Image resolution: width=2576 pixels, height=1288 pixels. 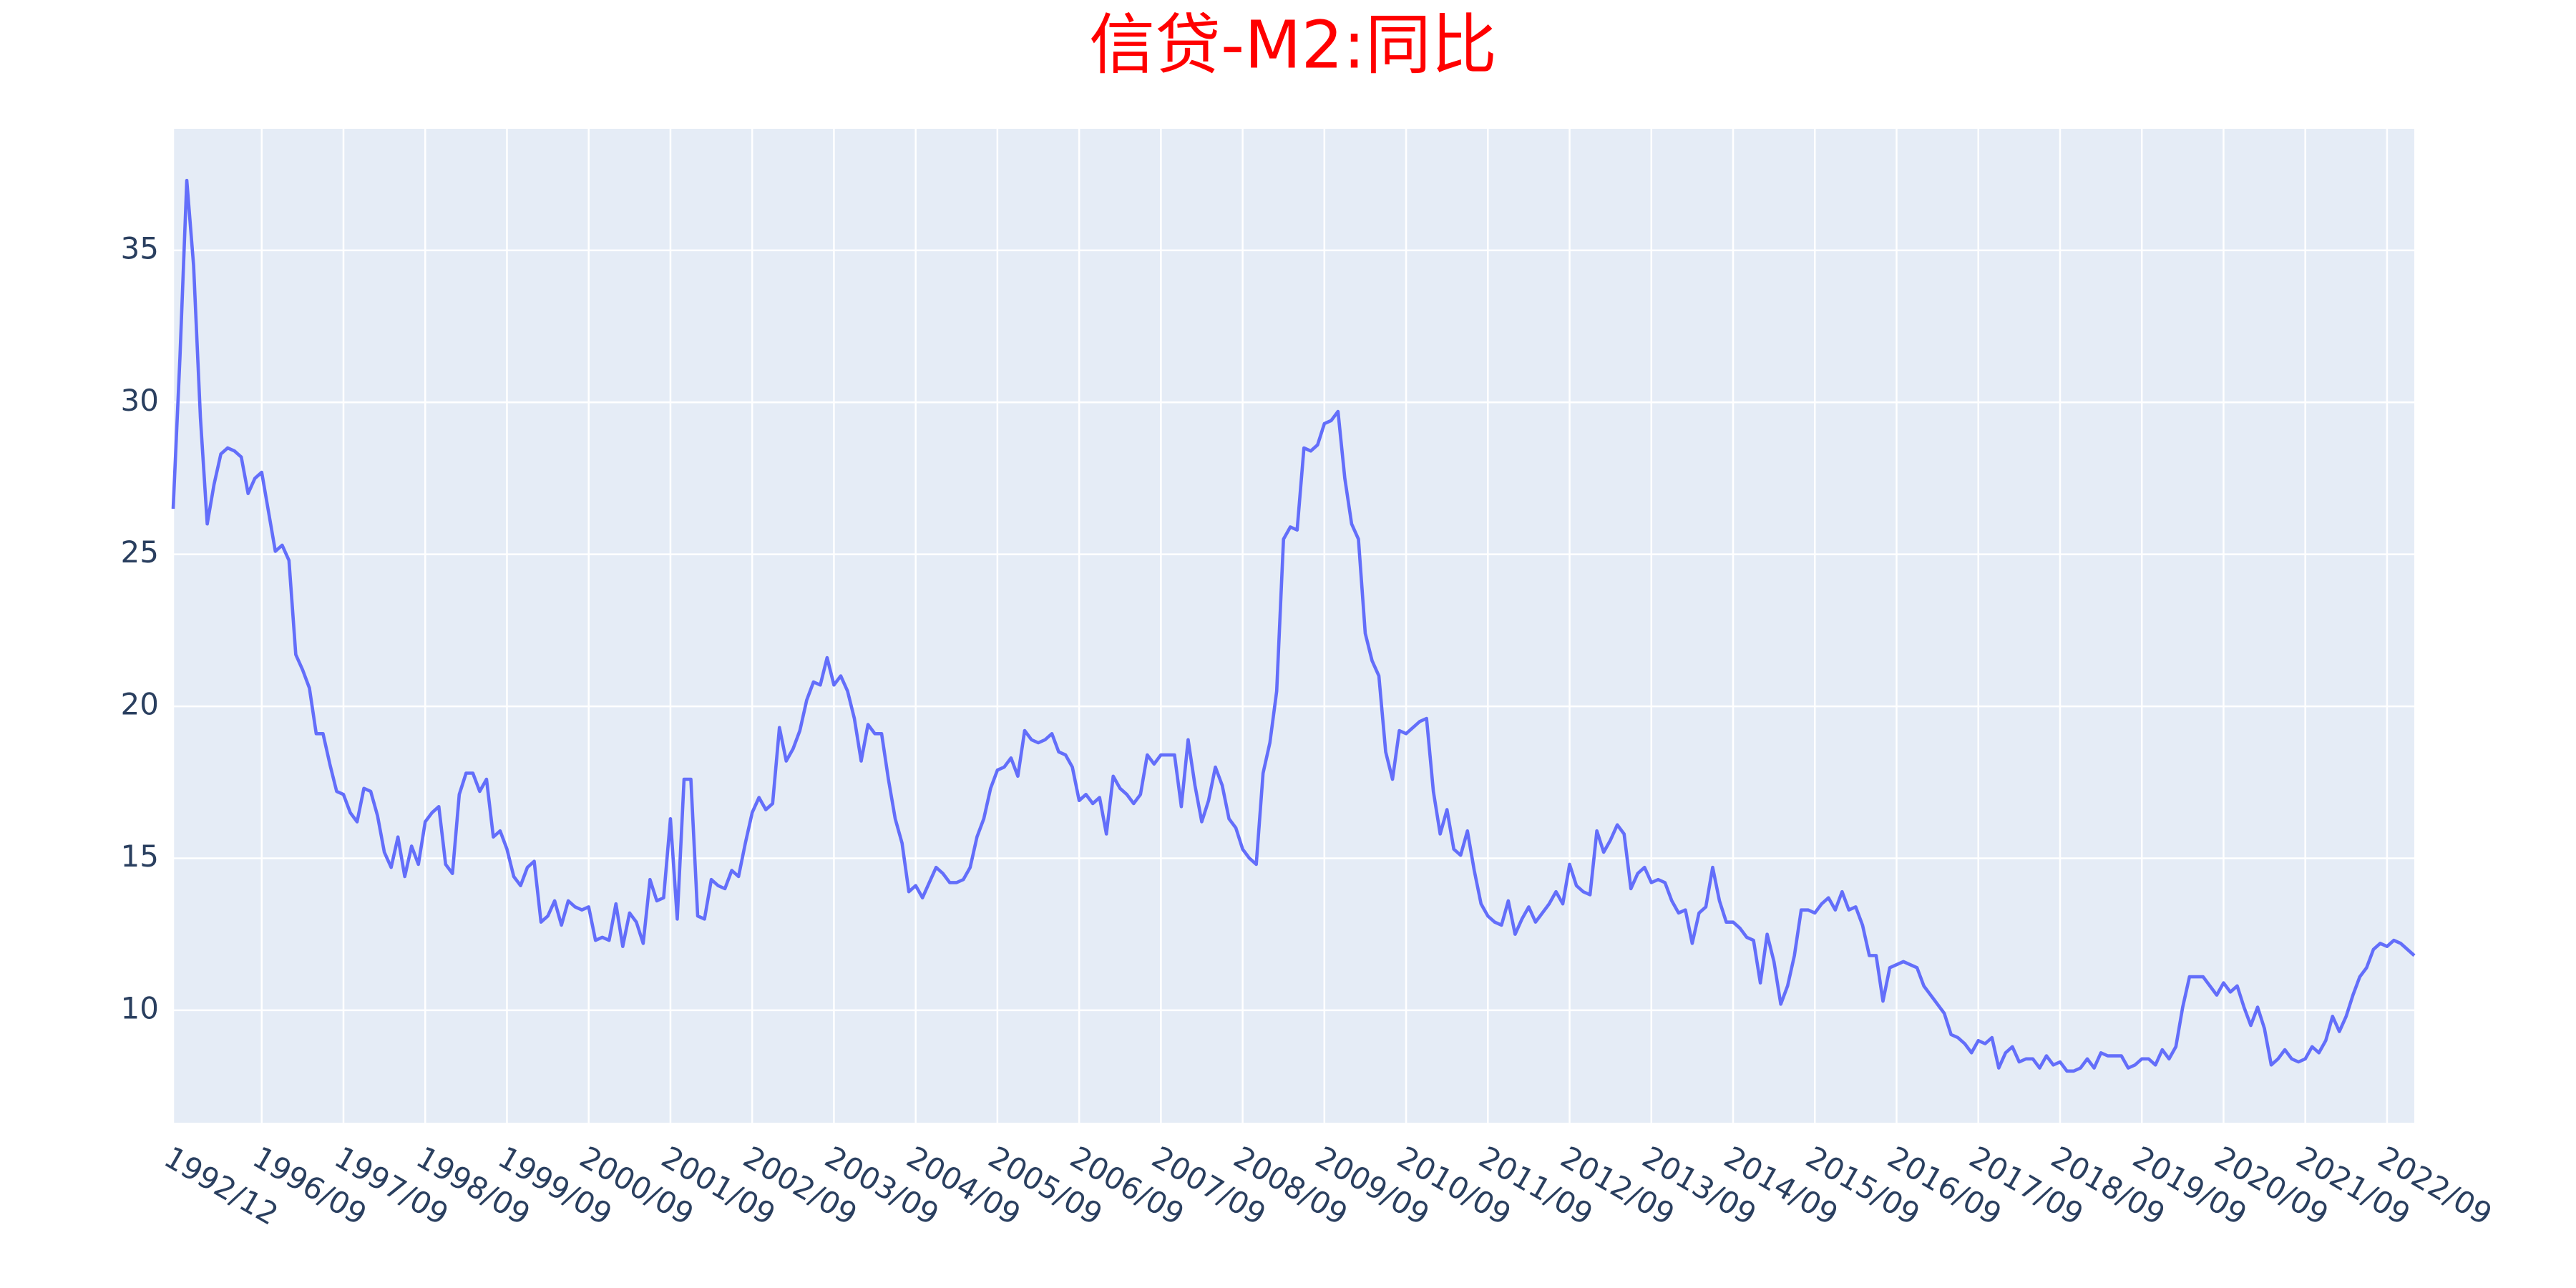 I want to click on y-tick-label: 30, so click(x=140, y=400).